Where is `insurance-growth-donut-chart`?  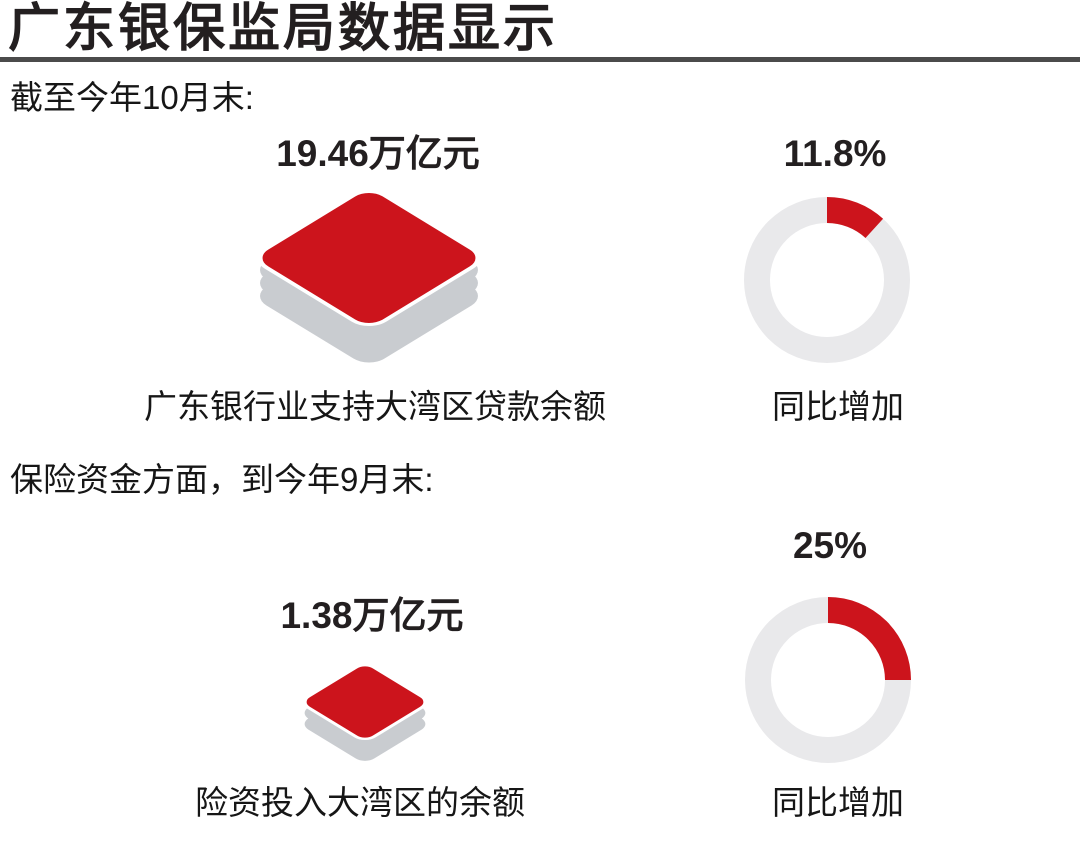 insurance-growth-donut-chart is located at coordinates (828, 680).